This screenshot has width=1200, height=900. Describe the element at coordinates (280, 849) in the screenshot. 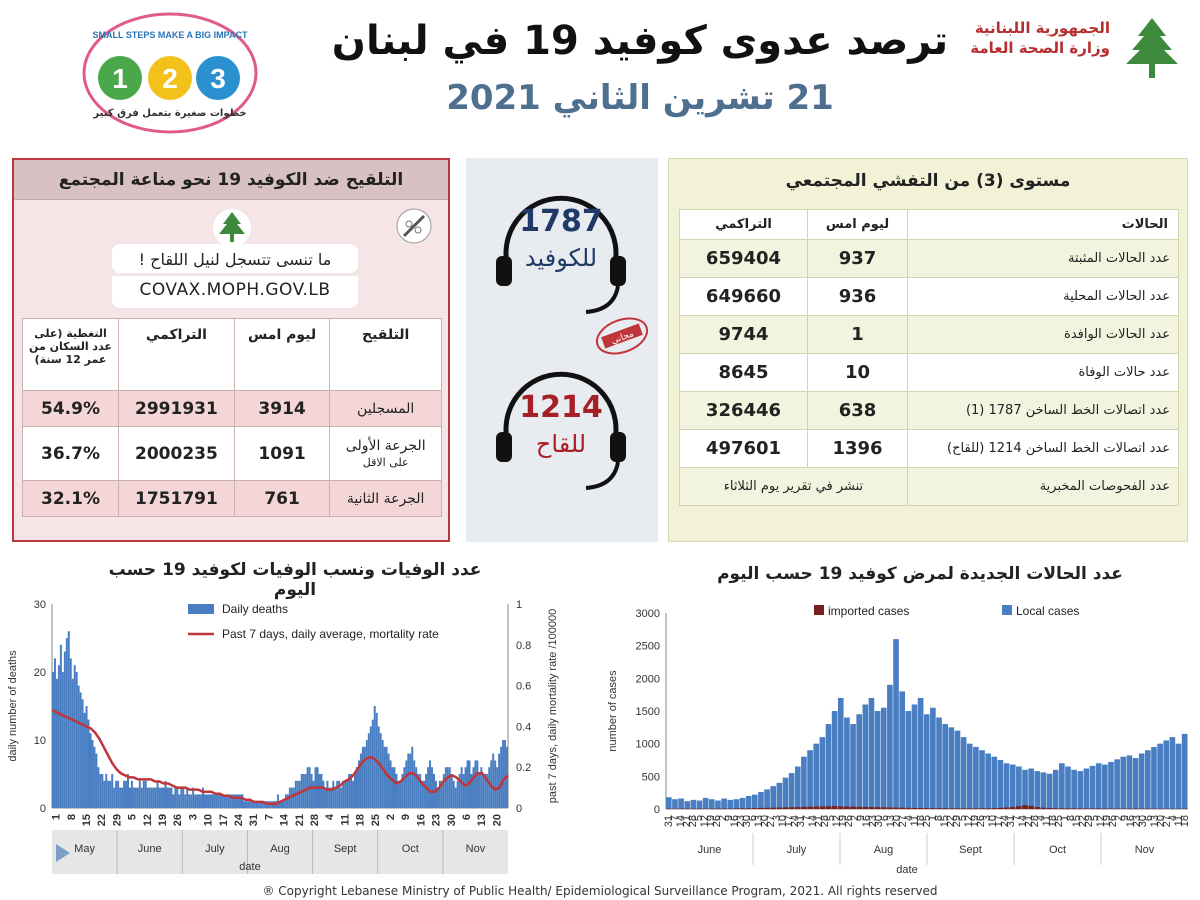

I see `month-label: Aug` at that location.